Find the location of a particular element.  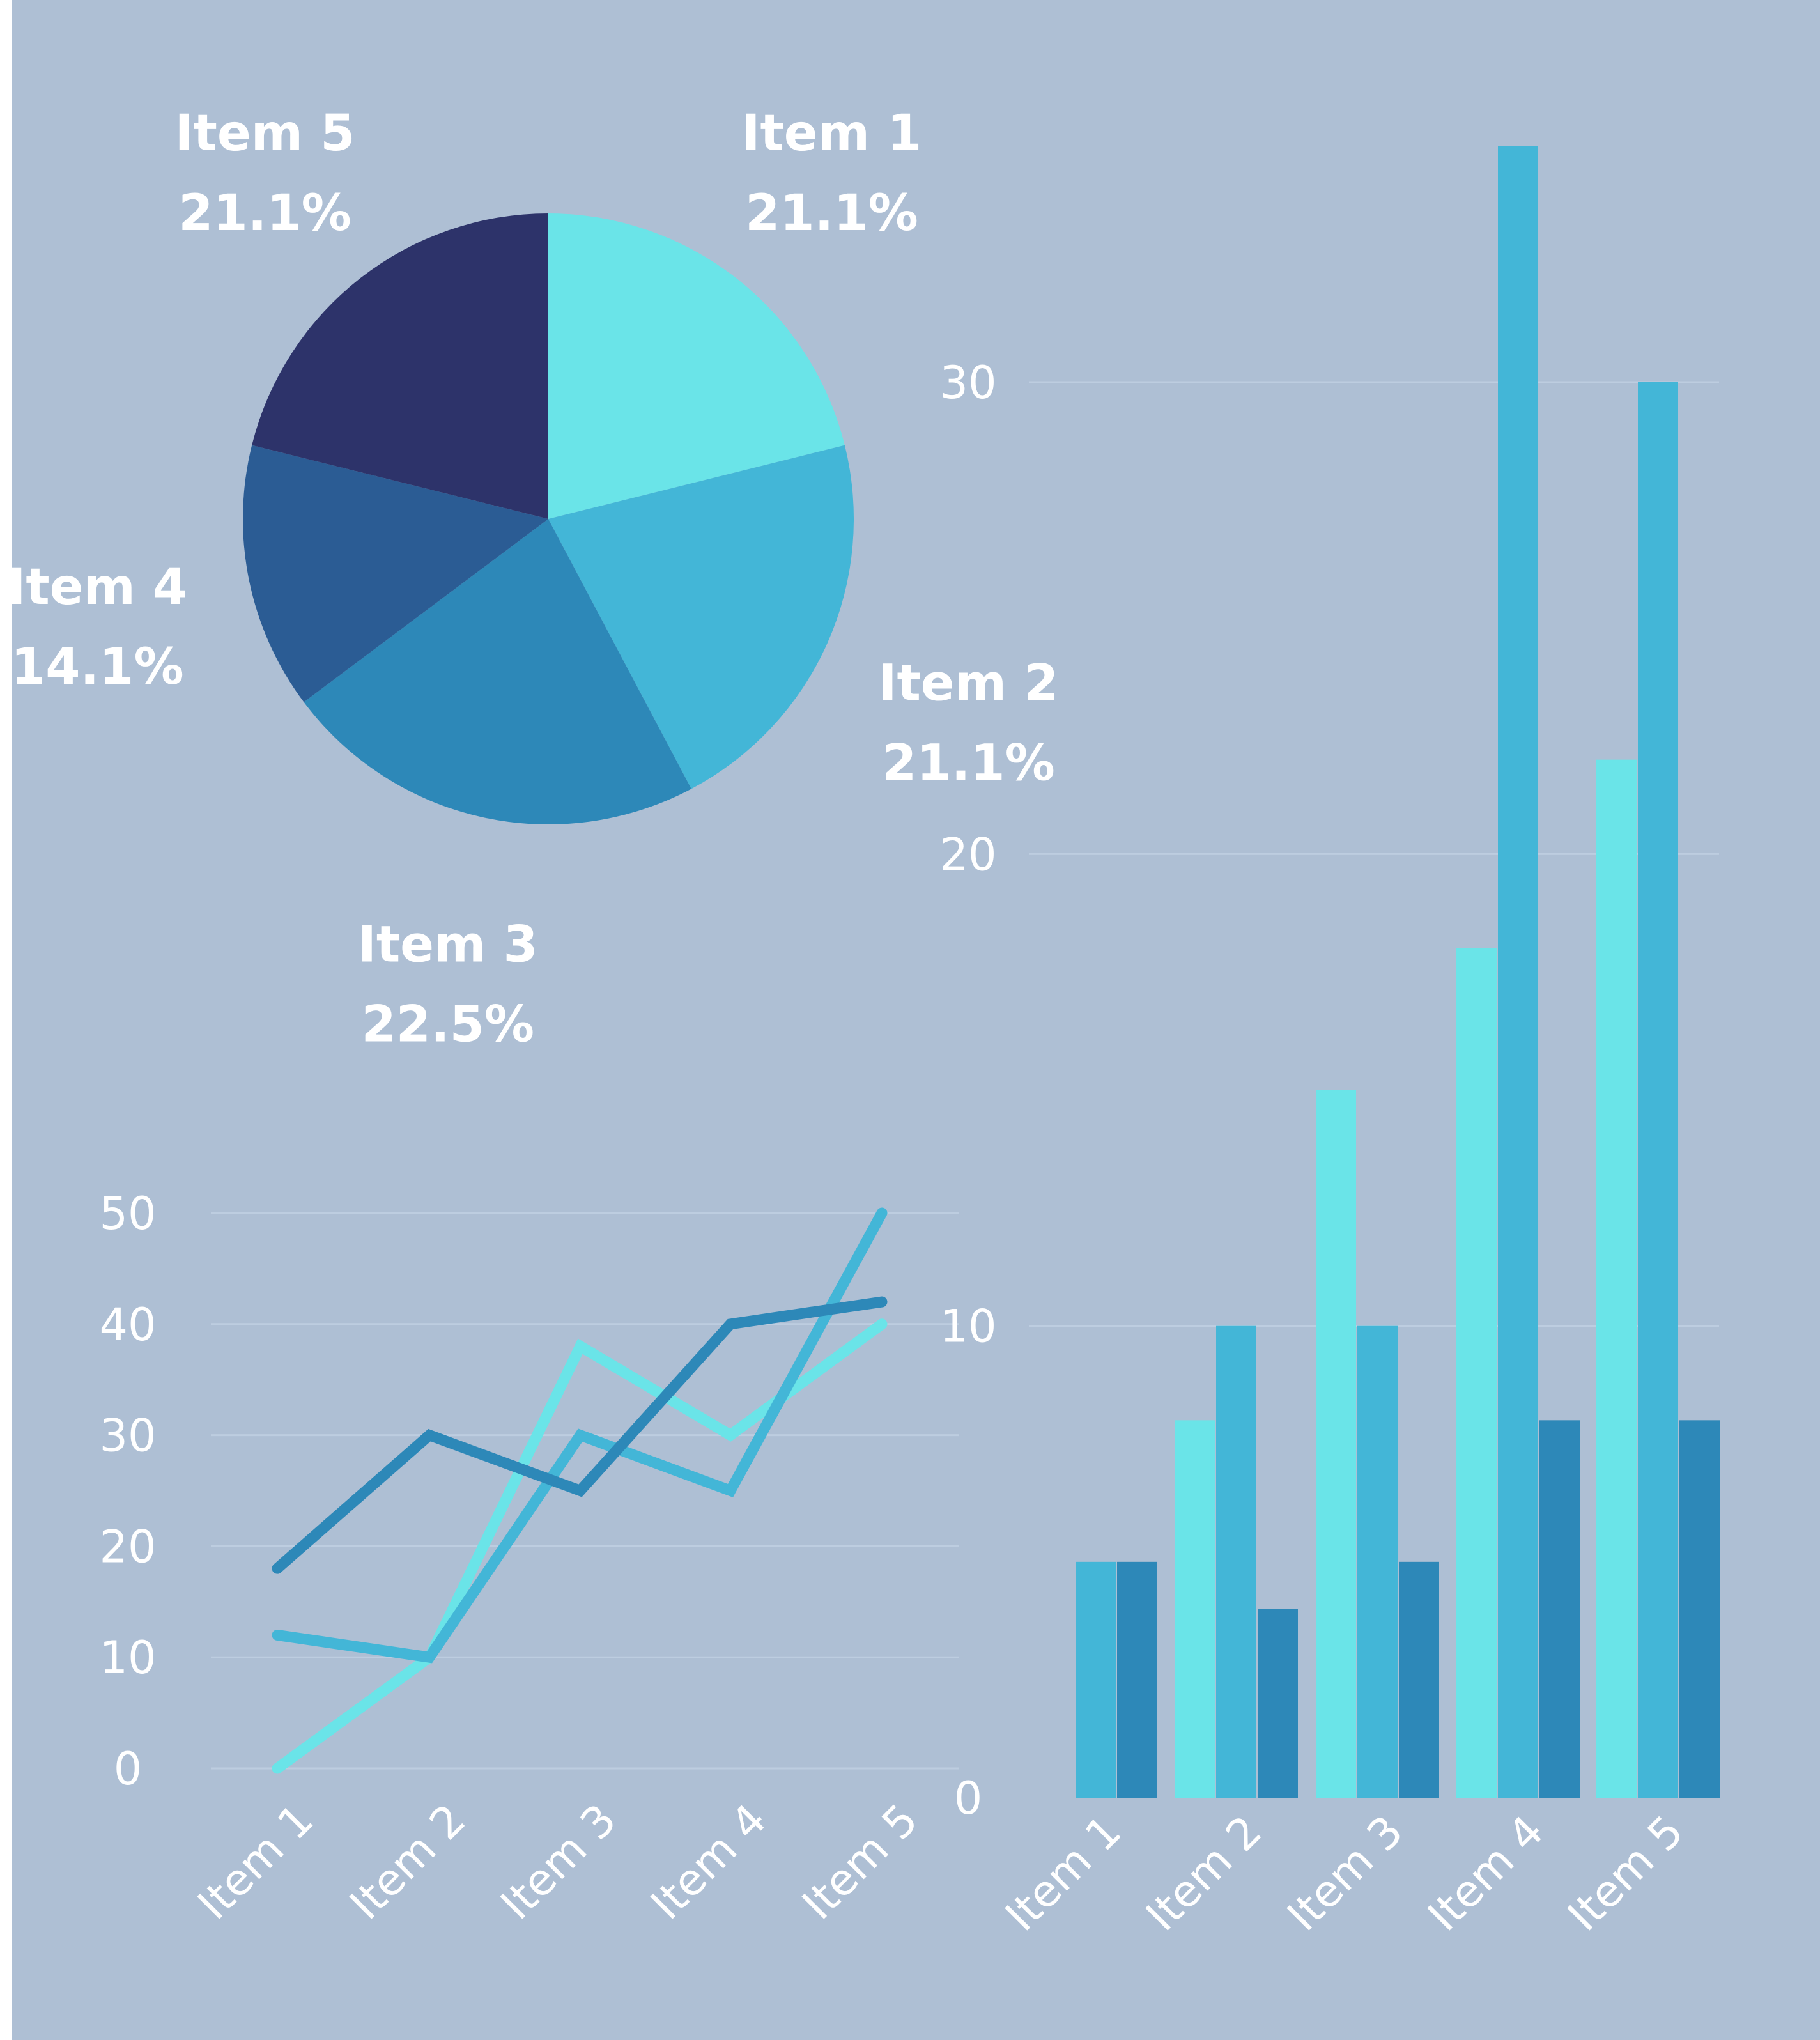

pie-label-5: Item 5 is located at coordinates (265, 133).